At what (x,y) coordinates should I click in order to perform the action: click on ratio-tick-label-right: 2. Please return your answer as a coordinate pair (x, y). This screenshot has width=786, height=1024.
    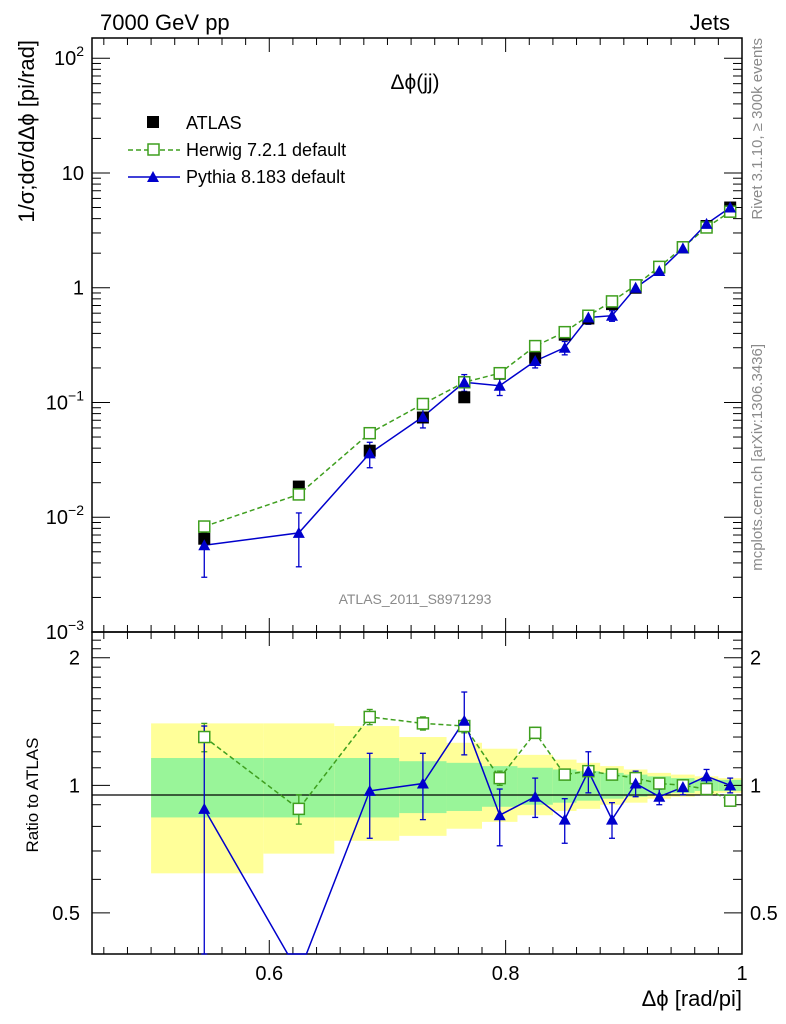
    Looking at the image, I should click on (755, 659).